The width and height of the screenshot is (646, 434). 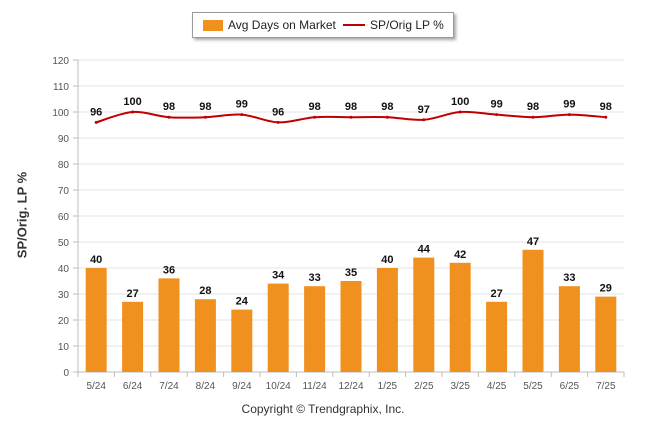 What do you see at coordinates (350, 386) in the screenshot?
I see `x-tick-label: 12/24` at bounding box center [350, 386].